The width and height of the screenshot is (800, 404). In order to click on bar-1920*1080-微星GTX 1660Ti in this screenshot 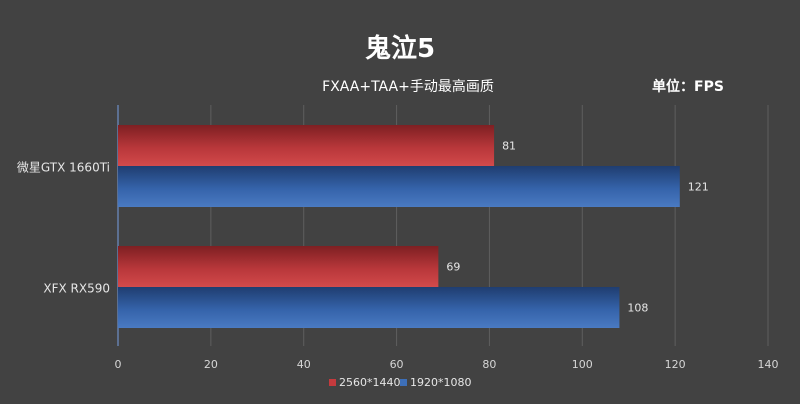, I will do `click(399, 186)`.